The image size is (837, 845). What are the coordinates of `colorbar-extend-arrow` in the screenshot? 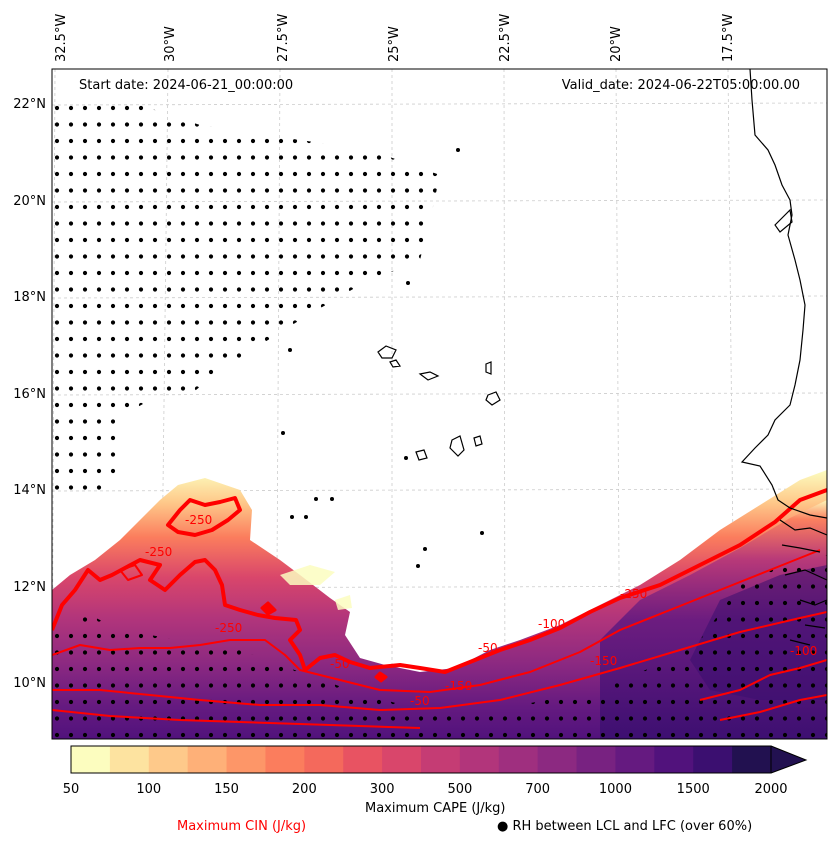 It's located at (788, 759).